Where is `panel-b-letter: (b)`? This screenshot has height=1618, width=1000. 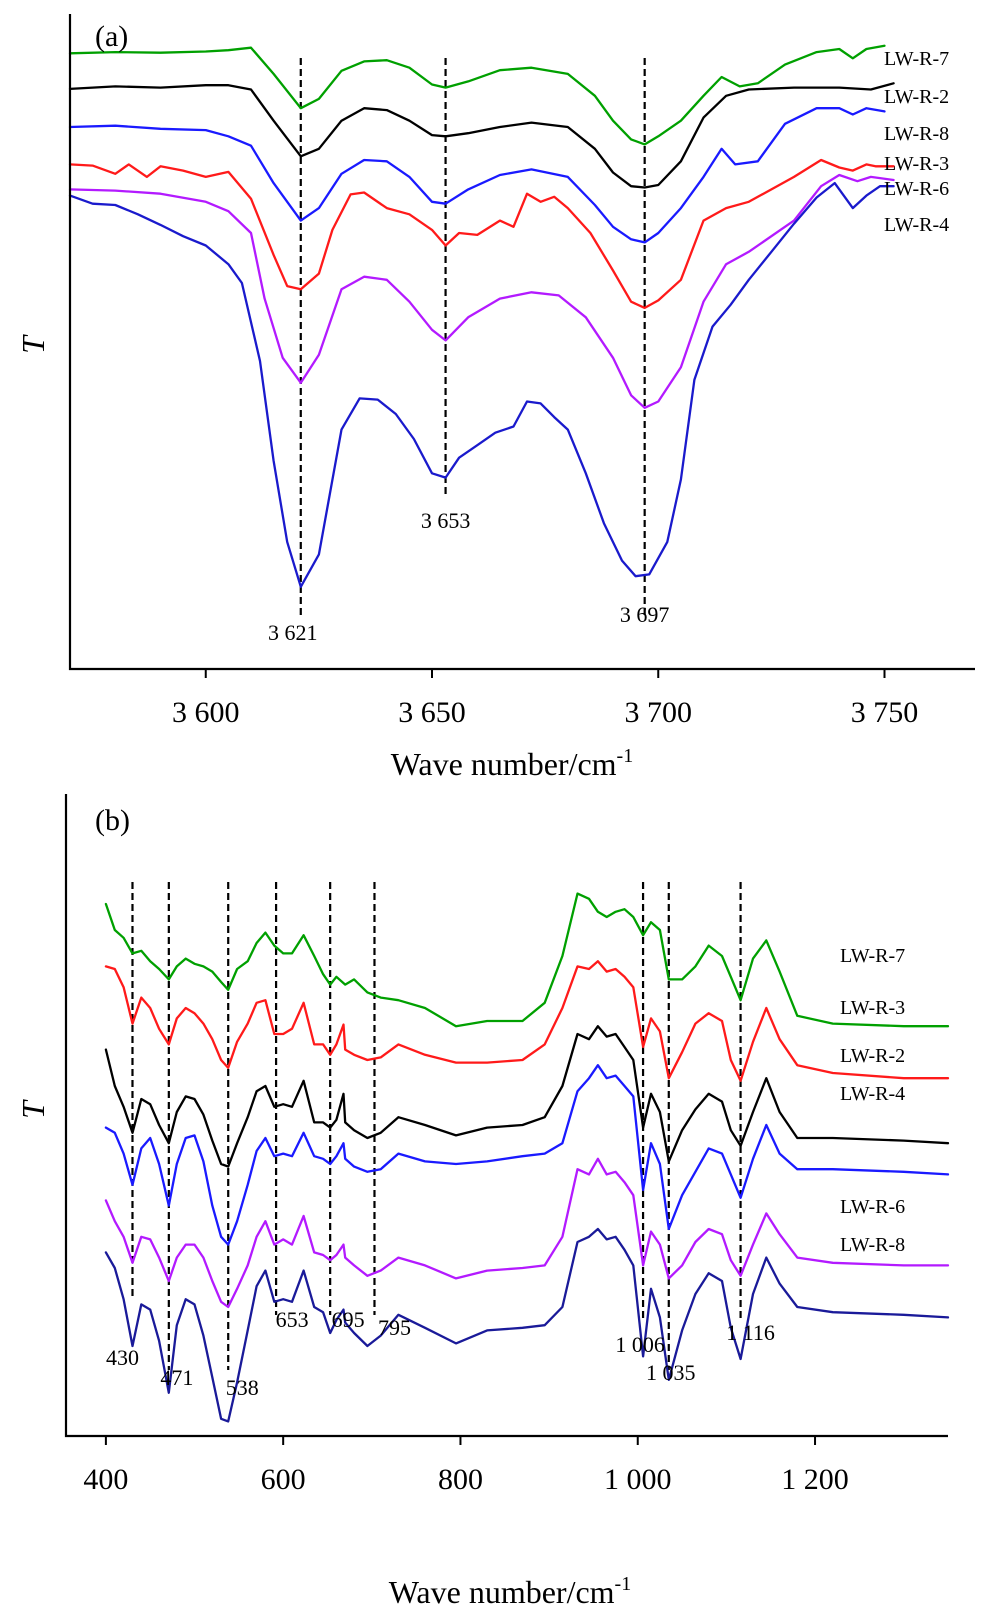 panel-b-letter: (b) is located at coordinates (112, 820).